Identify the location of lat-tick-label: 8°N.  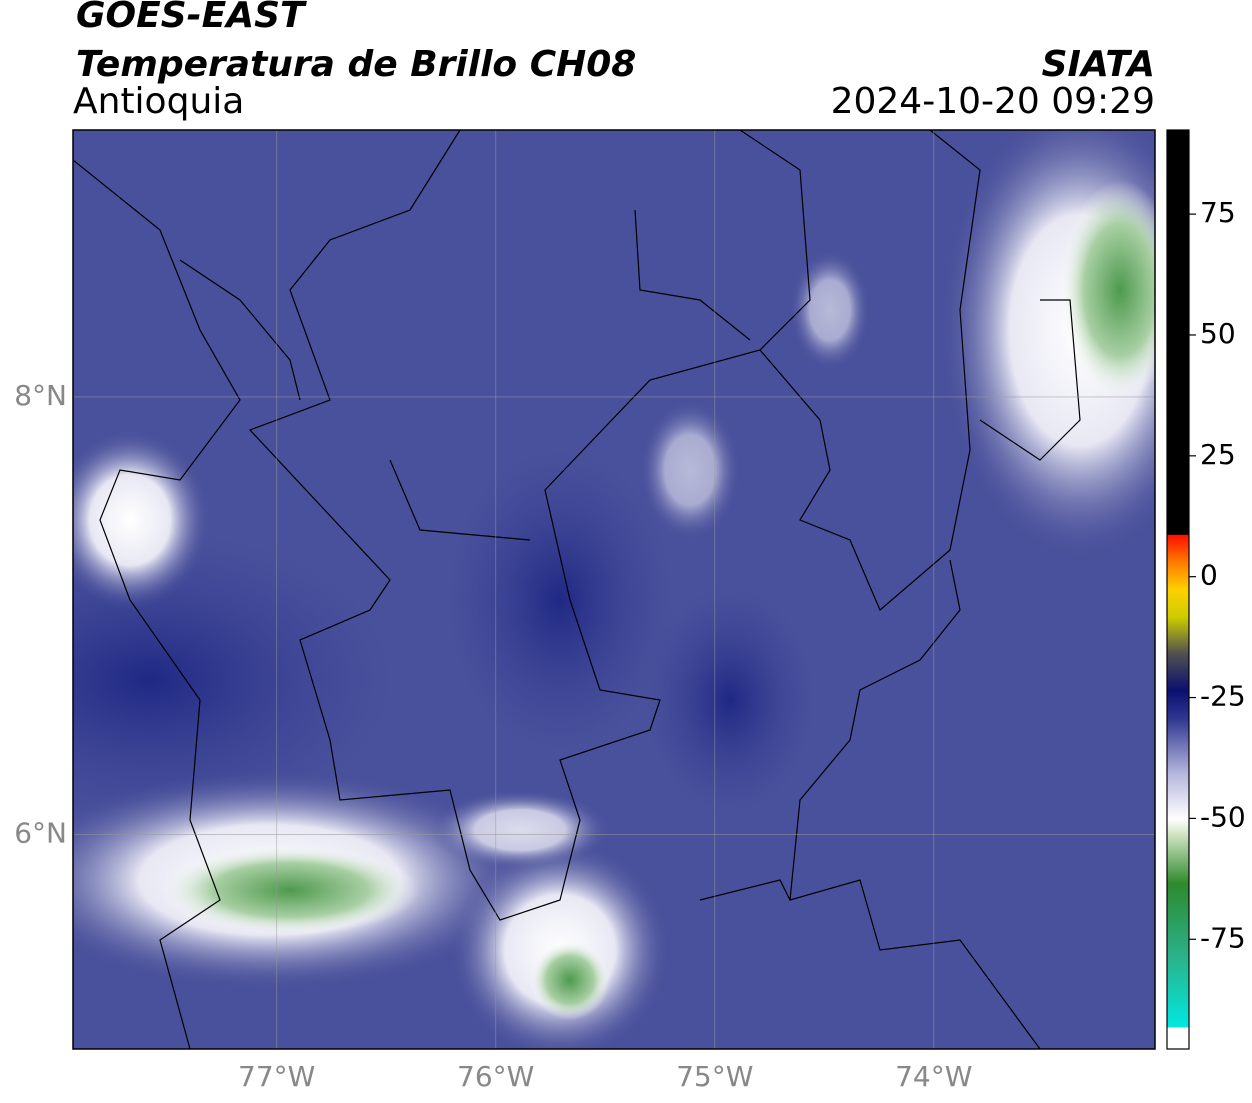
(40, 395).